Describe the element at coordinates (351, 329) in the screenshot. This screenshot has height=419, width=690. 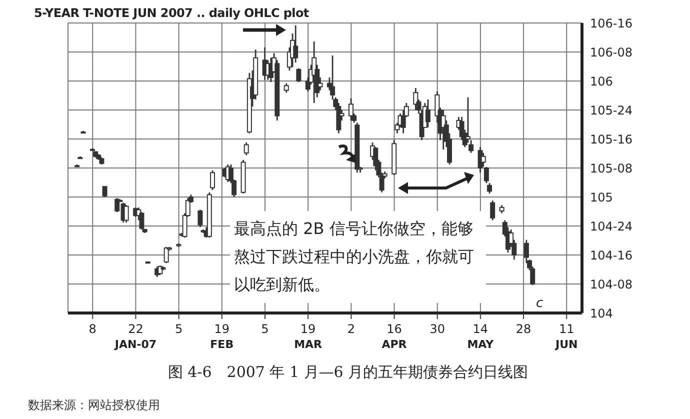
I see `x-tick-label: 2` at that location.